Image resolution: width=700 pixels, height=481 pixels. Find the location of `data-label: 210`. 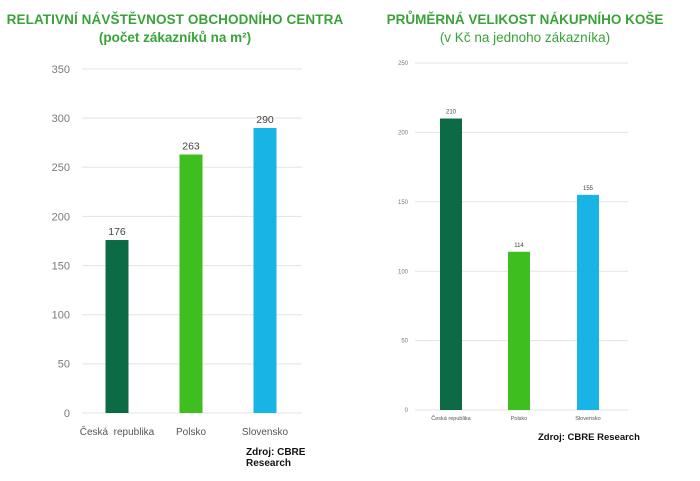

data-label: 210 is located at coordinates (451, 113).